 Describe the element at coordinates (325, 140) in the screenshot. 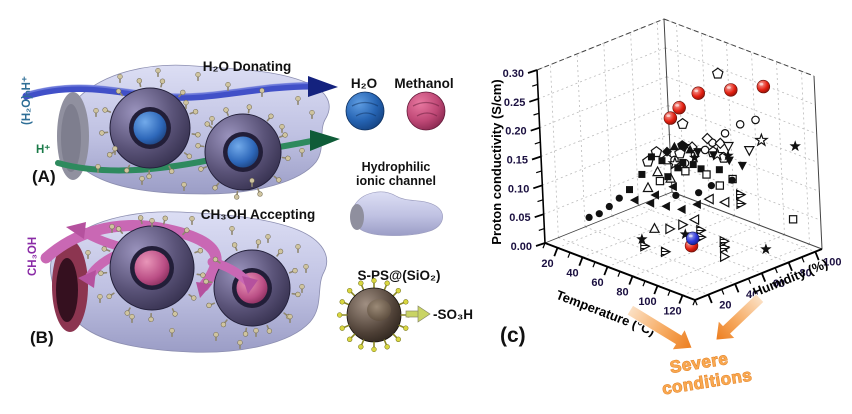

I see `proton-arrowhead-icon` at that location.